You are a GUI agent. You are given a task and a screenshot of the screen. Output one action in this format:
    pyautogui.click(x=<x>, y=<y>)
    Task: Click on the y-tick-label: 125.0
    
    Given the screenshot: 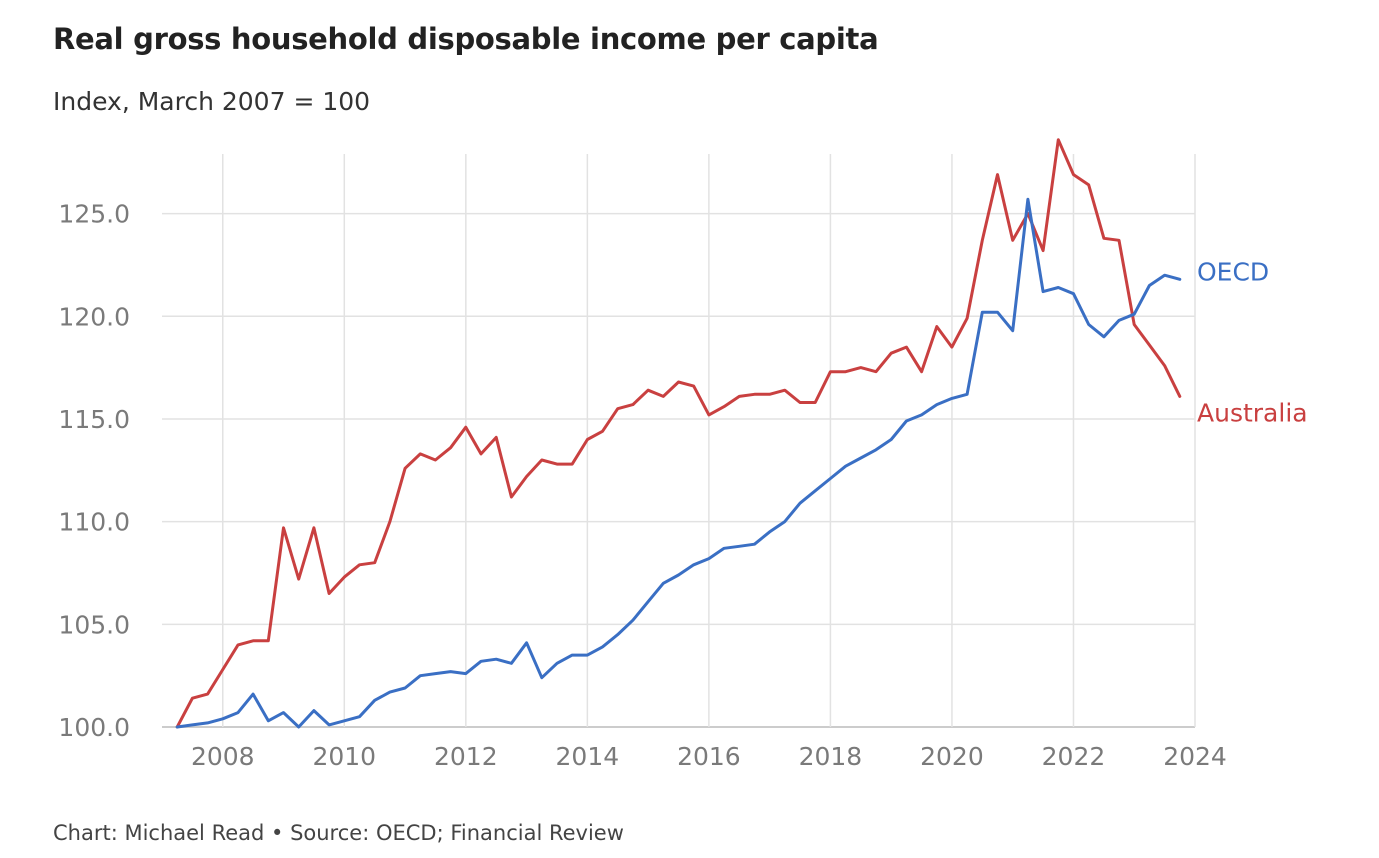 What is the action you would take?
    pyautogui.click(x=94, y=214)
    